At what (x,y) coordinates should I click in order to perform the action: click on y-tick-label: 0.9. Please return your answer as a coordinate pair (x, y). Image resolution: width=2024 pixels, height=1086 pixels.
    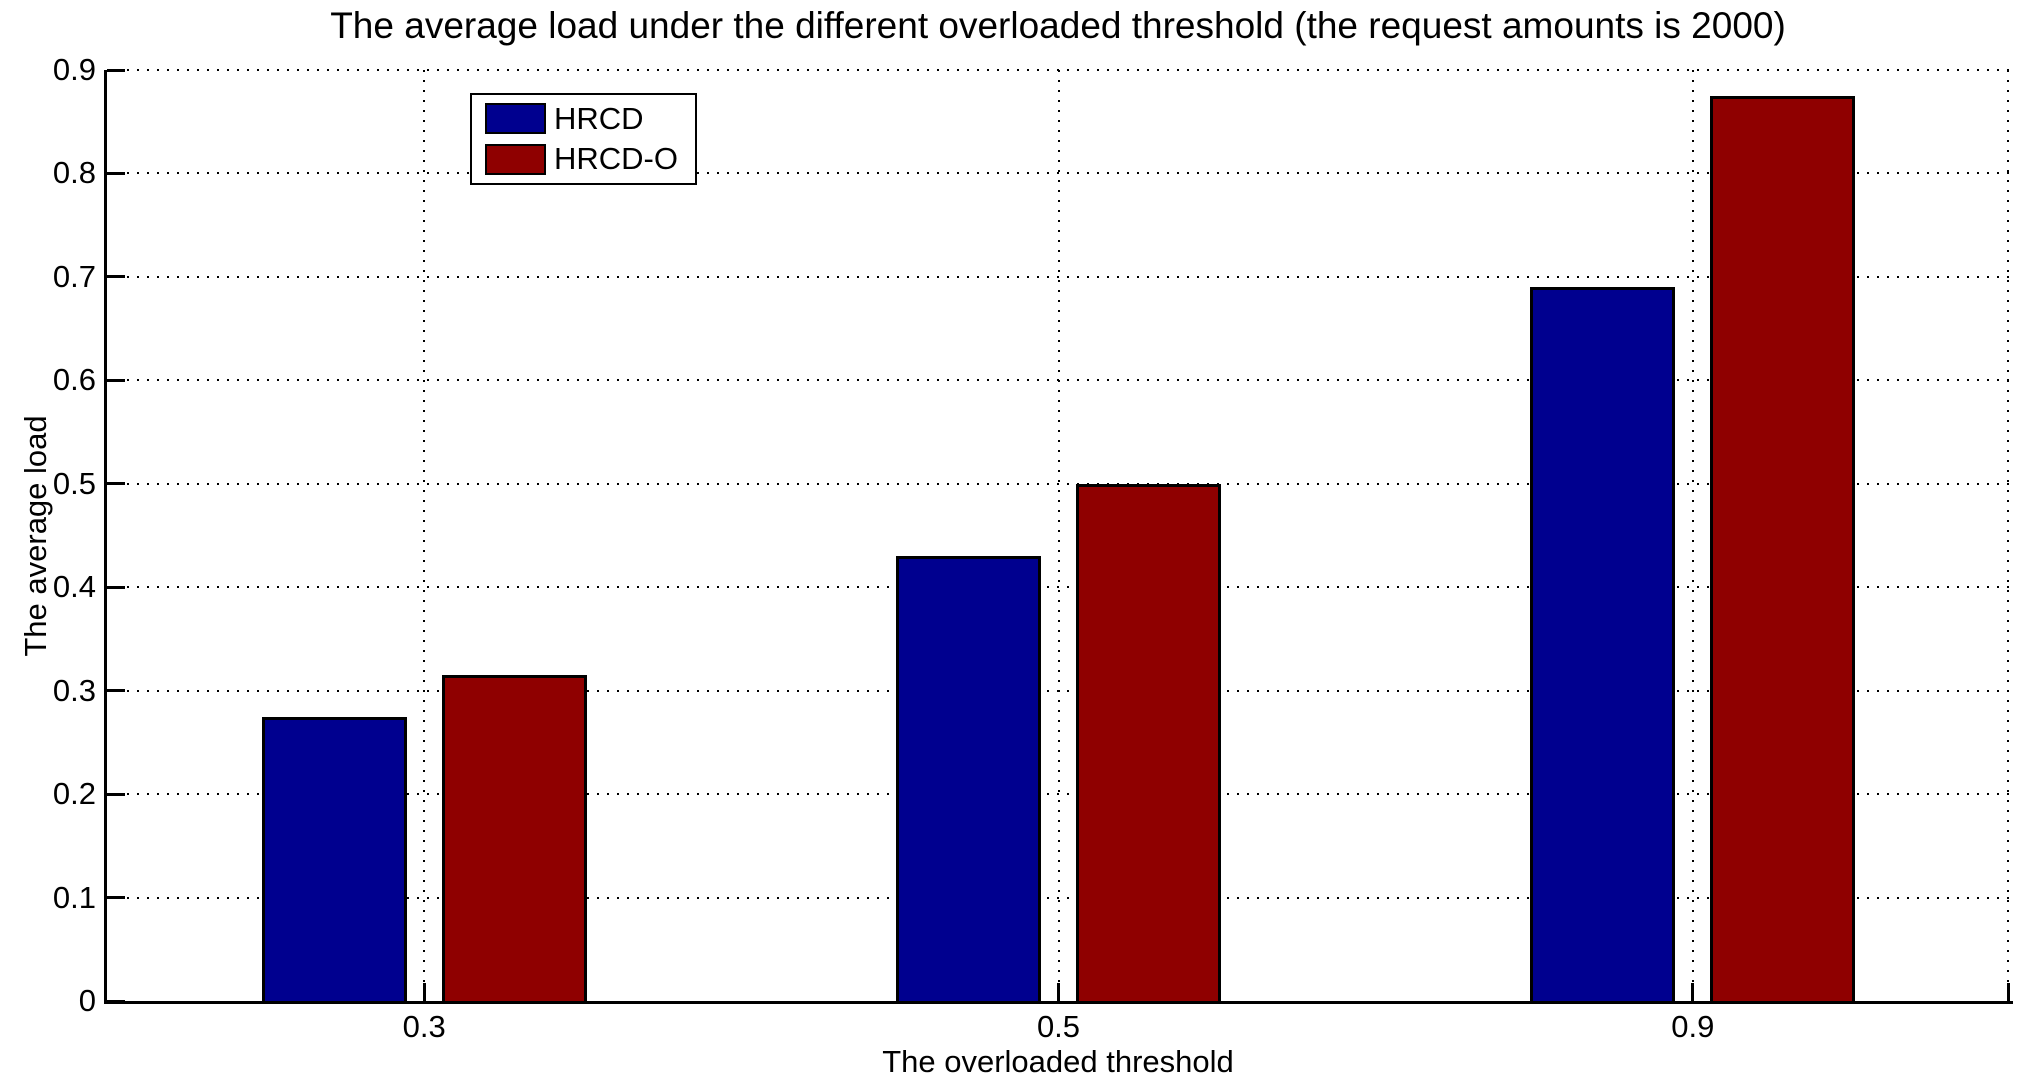
    Looking at the image, I should click on (74, 69).